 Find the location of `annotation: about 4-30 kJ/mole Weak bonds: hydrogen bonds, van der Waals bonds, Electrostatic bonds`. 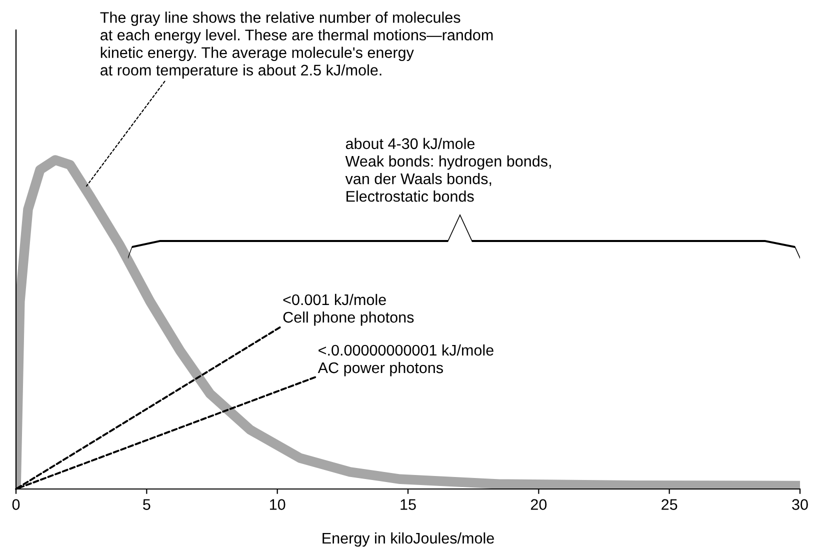

annotation: about 4-30 kJ/mole Weak bonds: hydrogen bonds, van der Waals bonds, Electrostatic bonds is located at coordinates (448, 170).